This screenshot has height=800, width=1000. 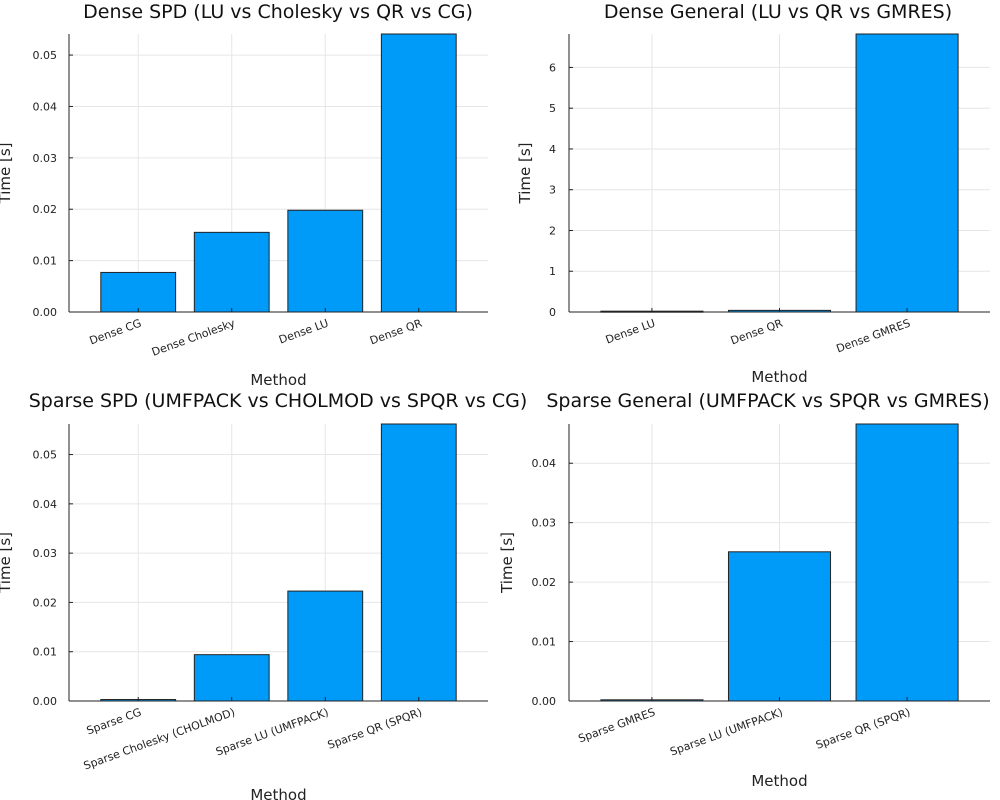 What do you see at coordinates (116, 332) in the screenshot?
I see `x-tick-label: Dense CG` at bounding box center [116, 332].